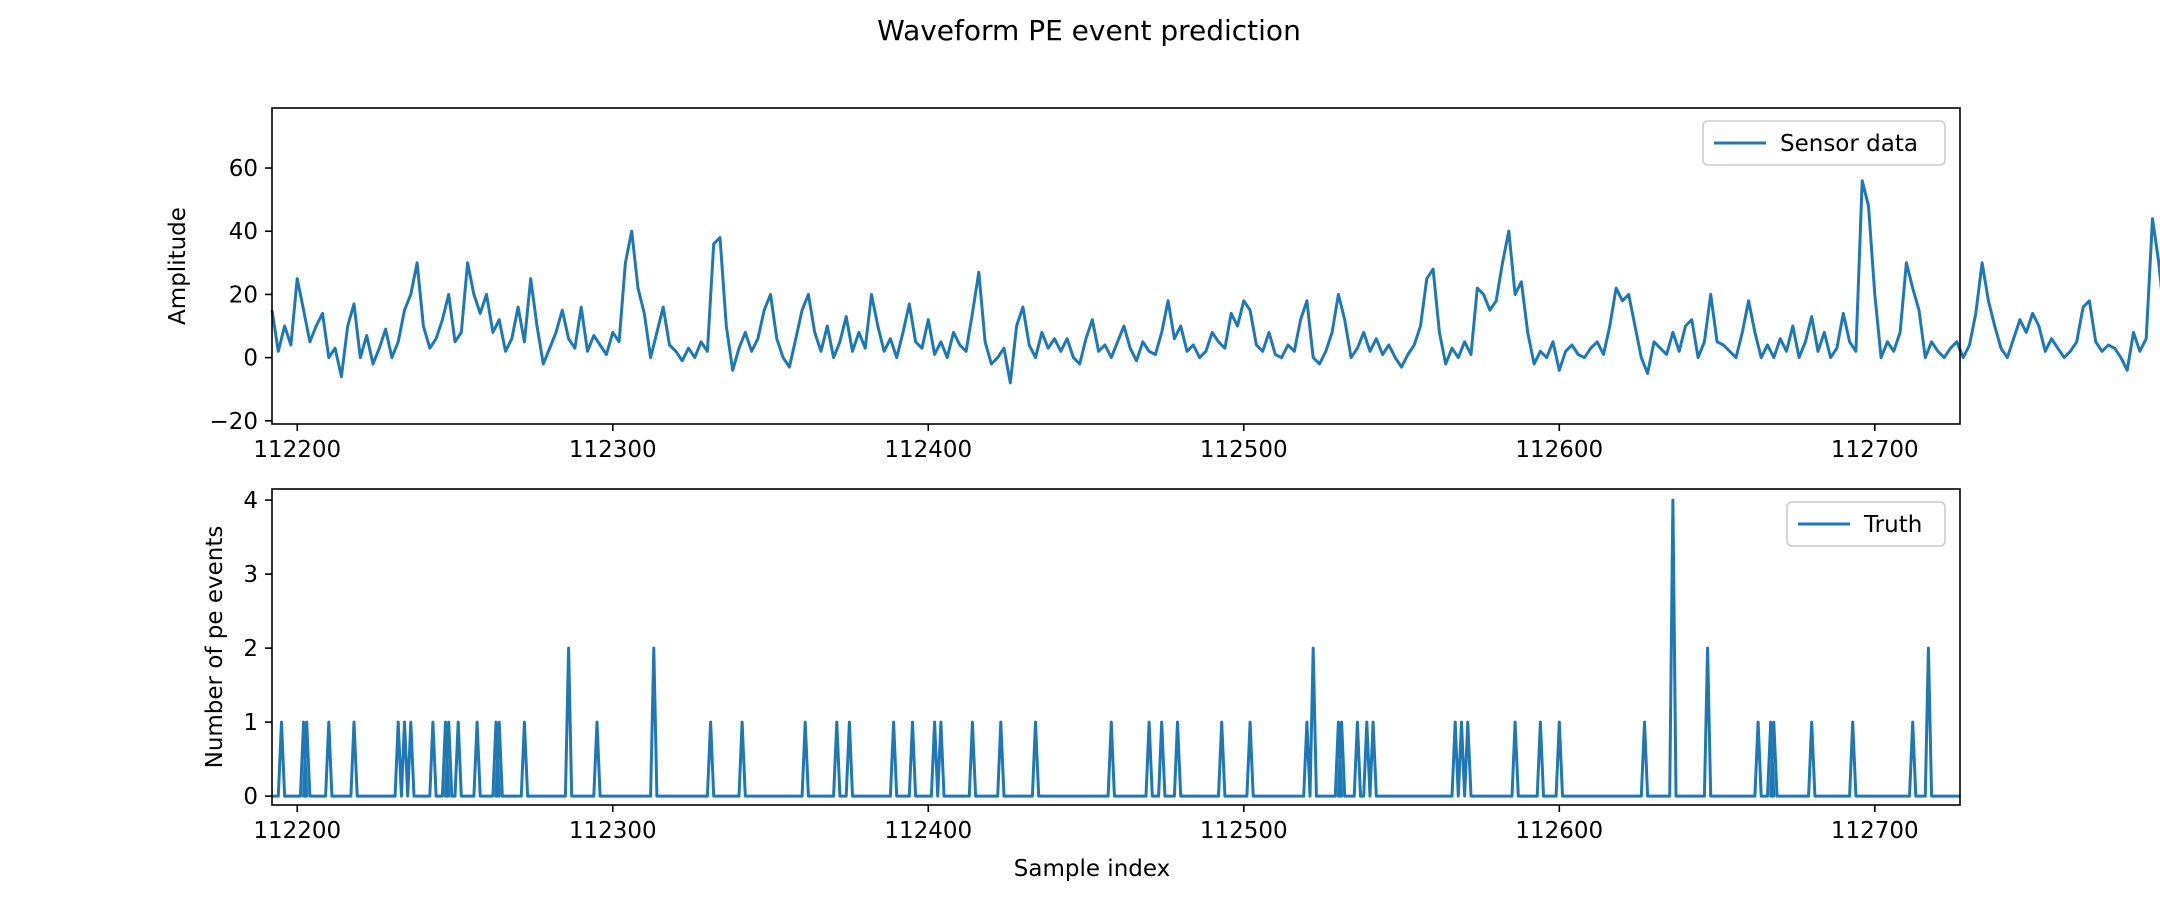 The height and width of the screenshot is (900, 2160). What do you see at coordinates (1092, 869) in the screenshot?
I see `truth-xlabel: Sample index` at bounding box center [1092, 869].